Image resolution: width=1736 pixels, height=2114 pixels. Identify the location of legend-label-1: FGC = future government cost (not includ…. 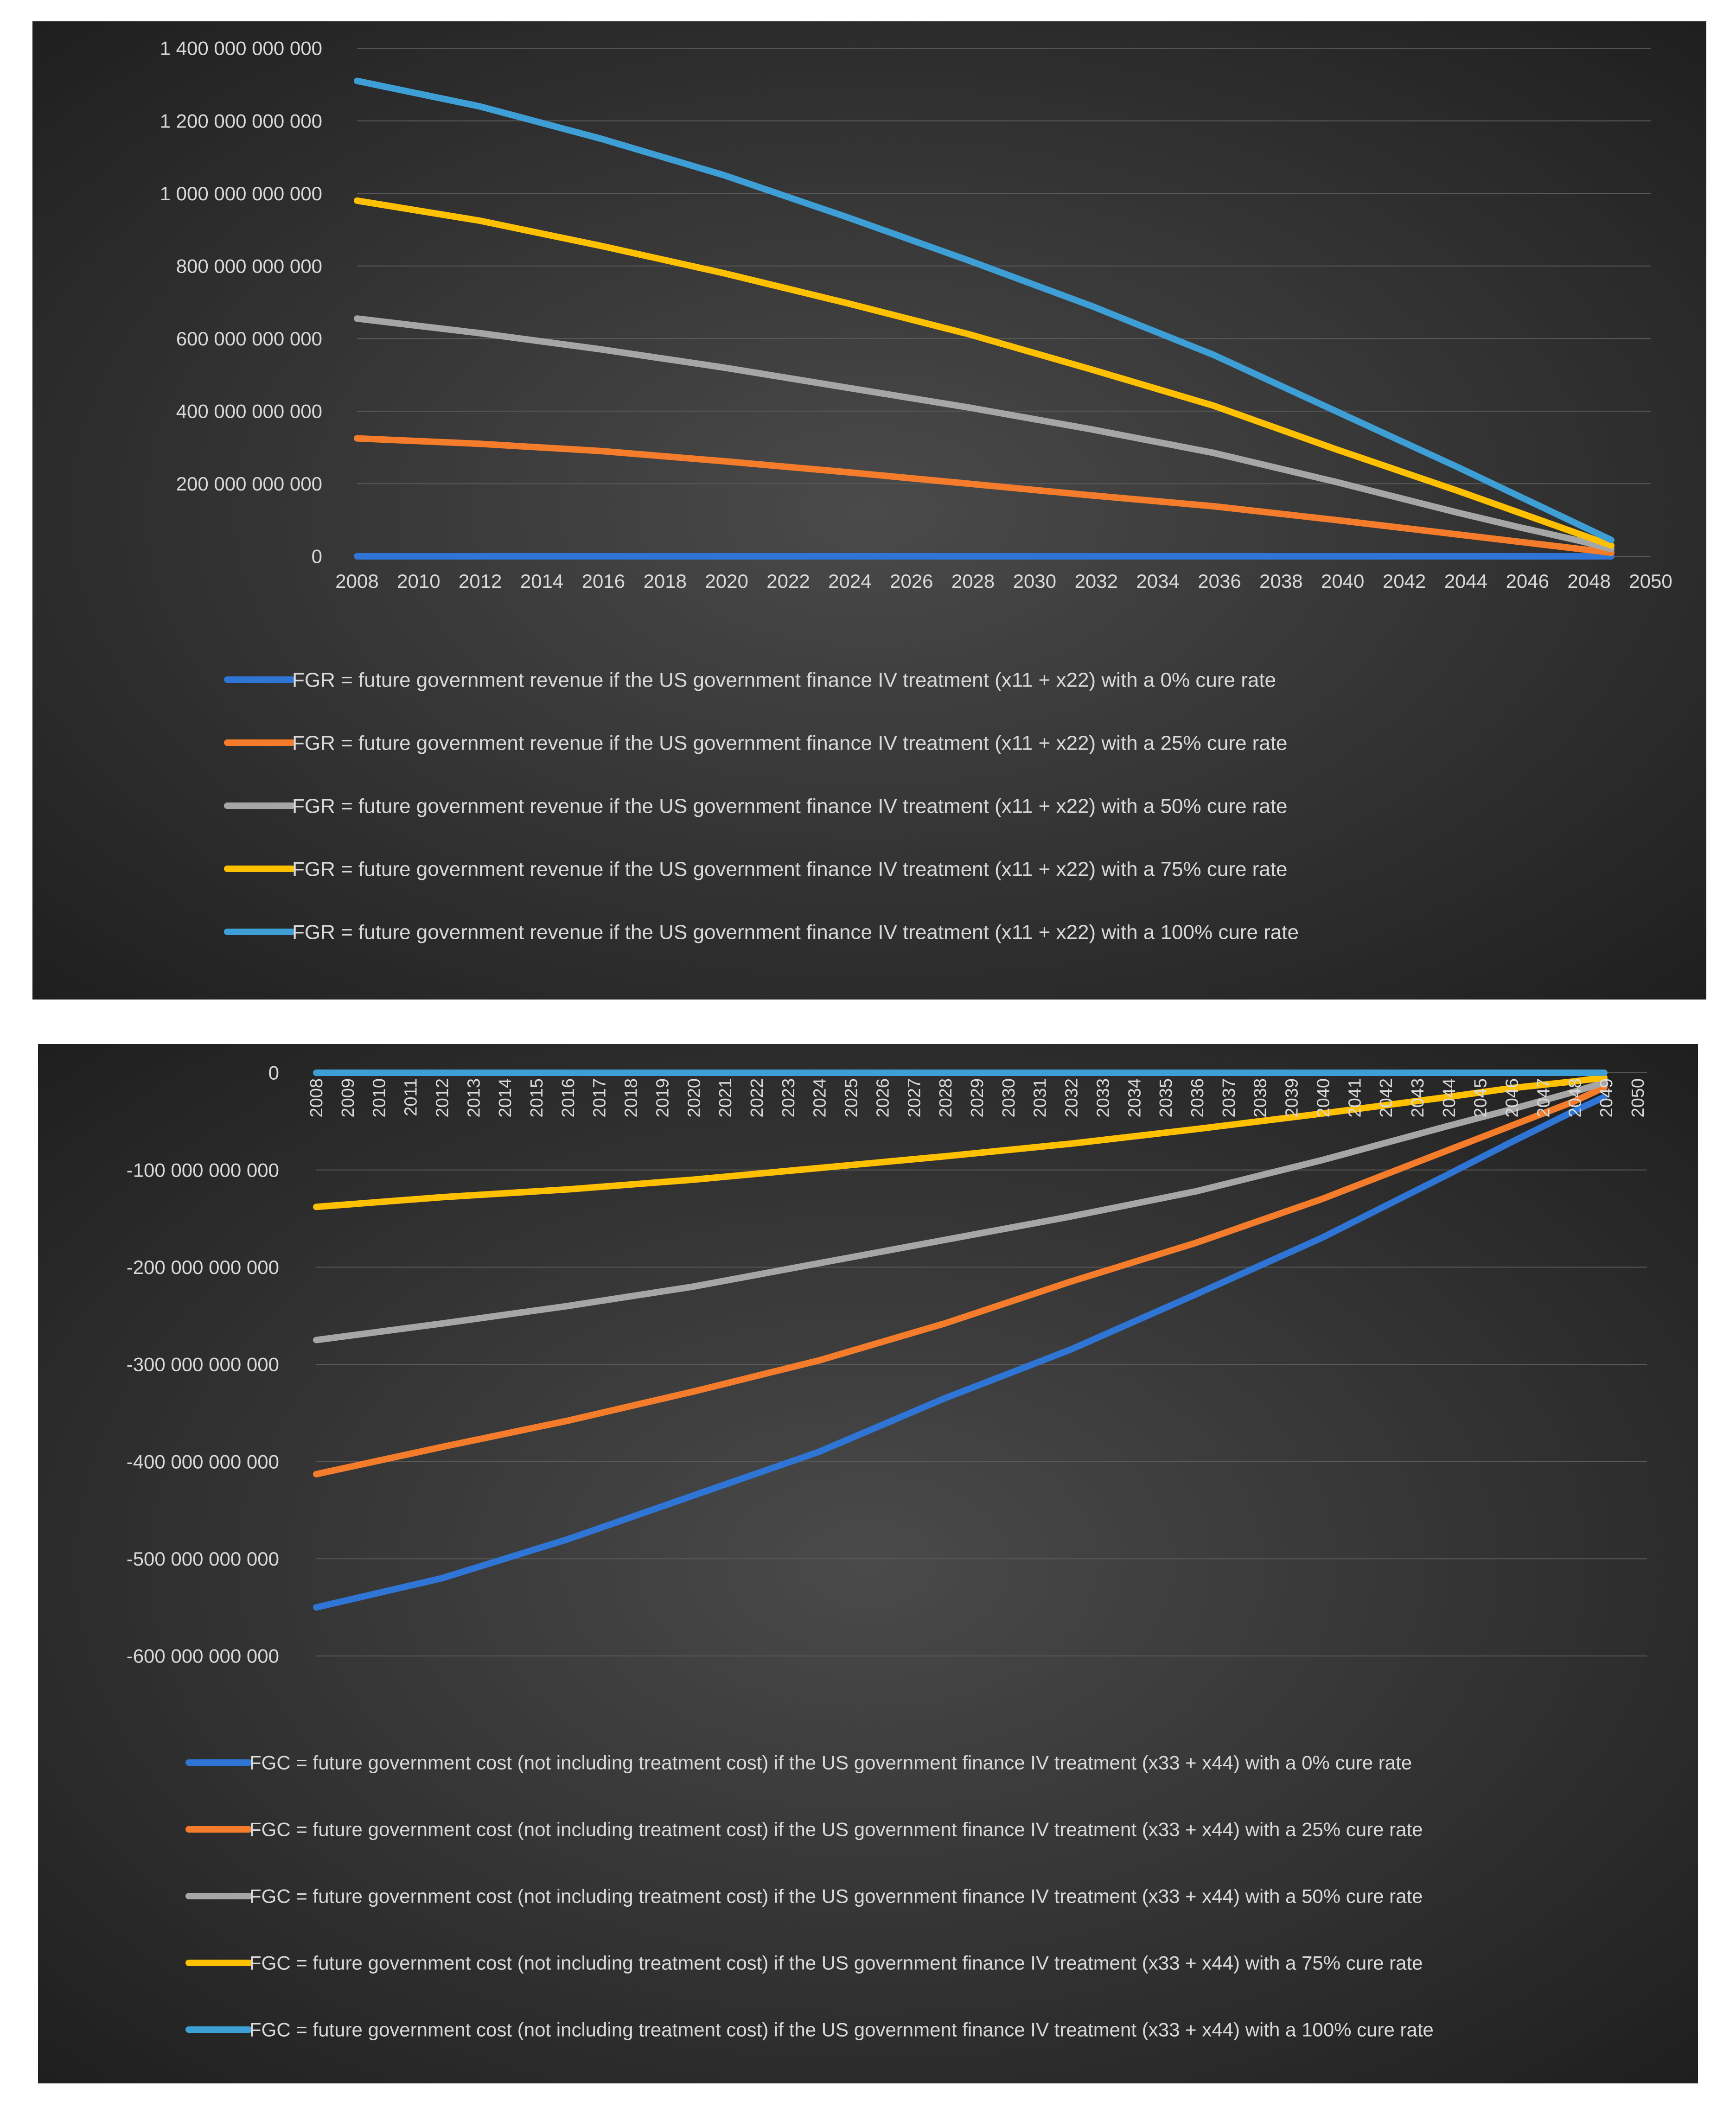
(836, 1829).